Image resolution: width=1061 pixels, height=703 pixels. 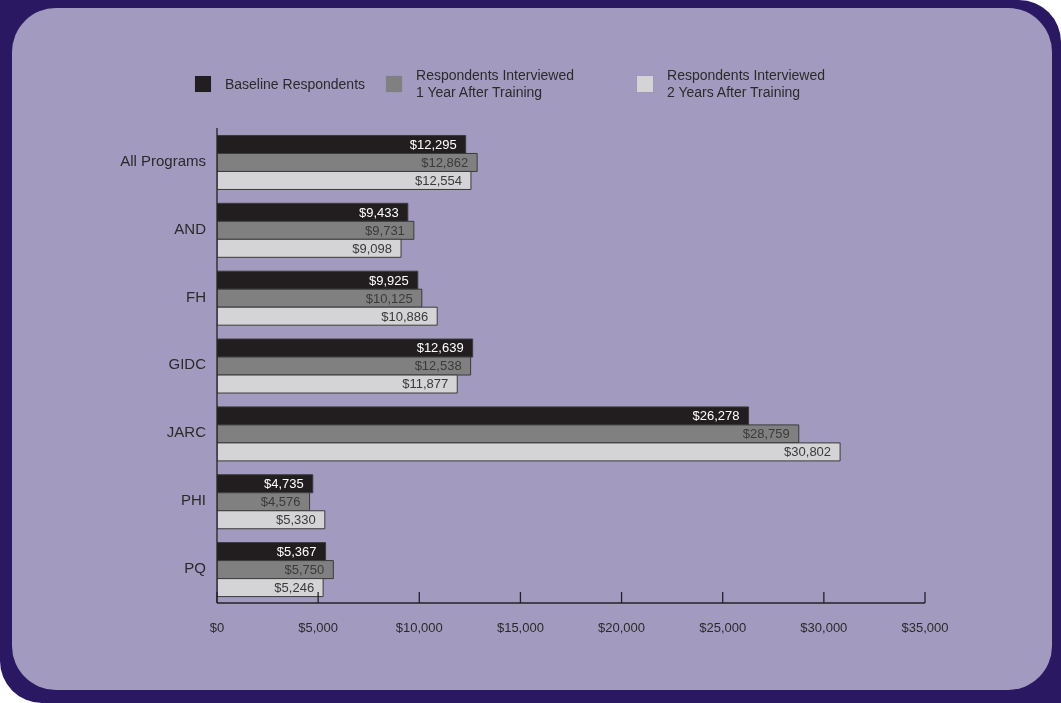 I want to click on data-label: $9,925, so click(x=389, y=280).